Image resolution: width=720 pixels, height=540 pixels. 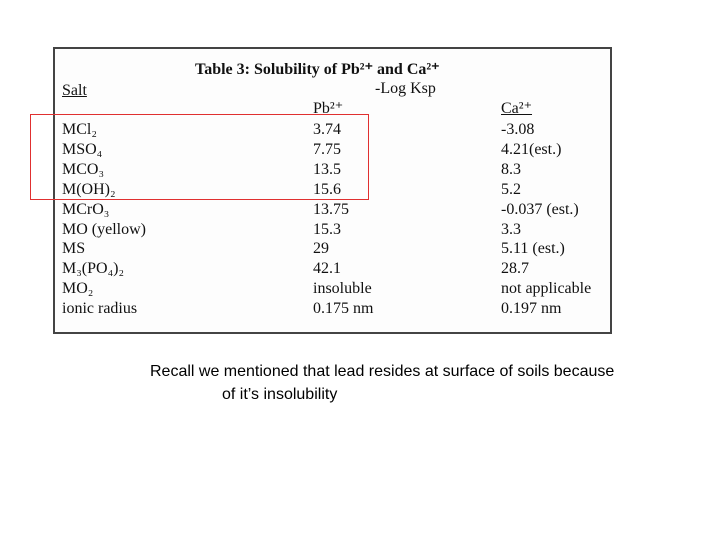 I want to click on group-header: -Log Ksp, so click(x=405, y=88).